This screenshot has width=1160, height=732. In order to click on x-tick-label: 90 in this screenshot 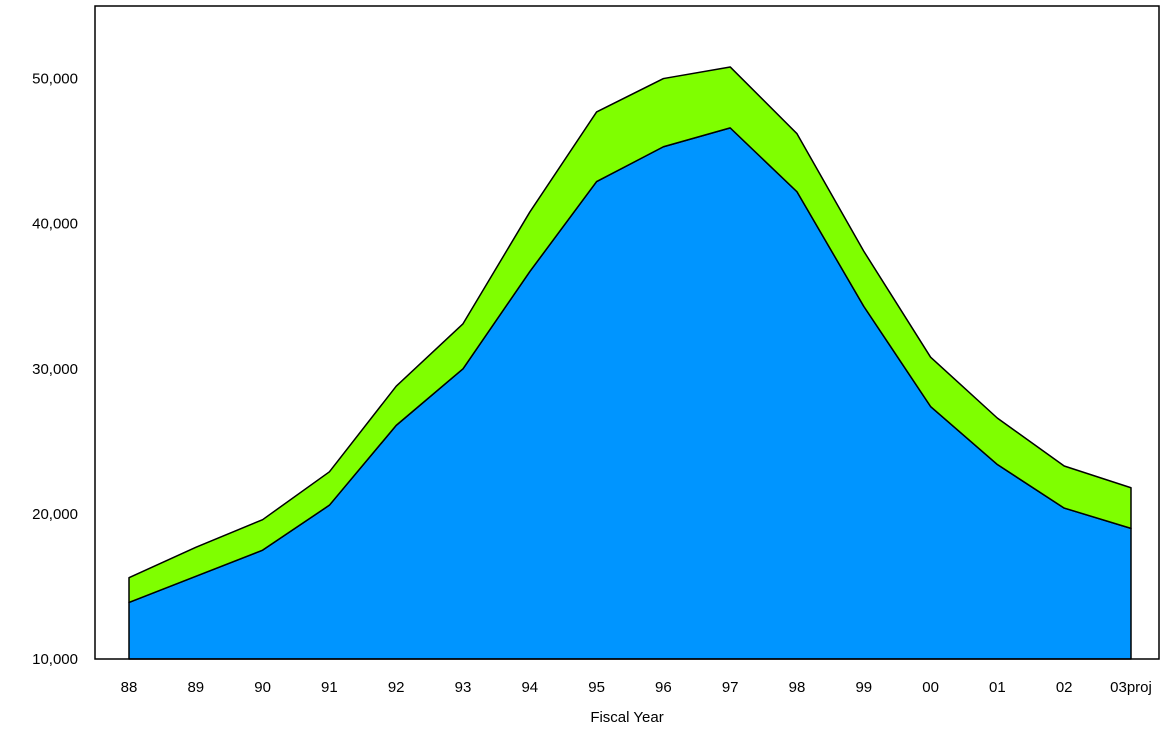, I will do `click(262, 687)`.